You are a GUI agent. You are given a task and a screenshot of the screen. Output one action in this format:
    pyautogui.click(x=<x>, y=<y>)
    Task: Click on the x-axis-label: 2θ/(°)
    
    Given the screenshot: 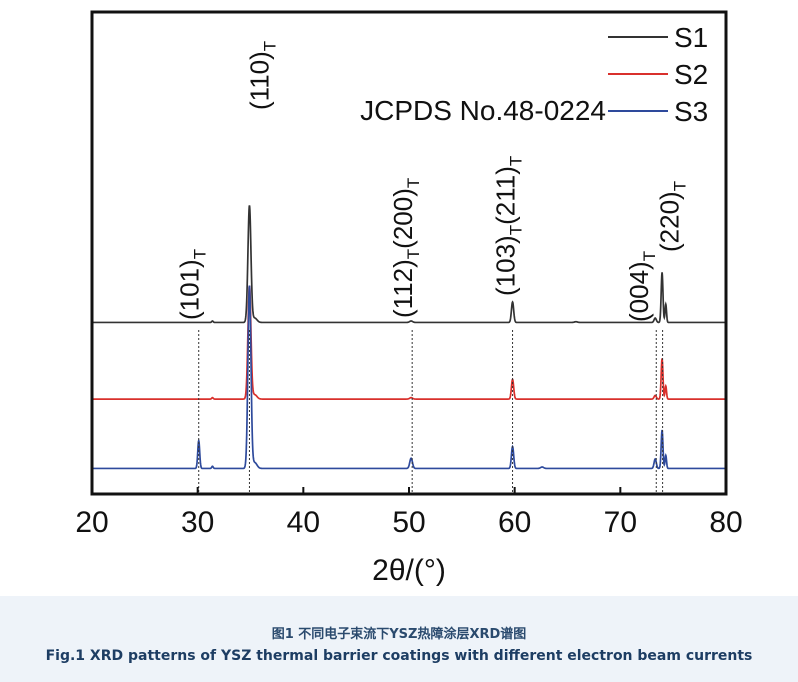 What is the action you would take?
    pyautogui.click(x=409, y=570)
    